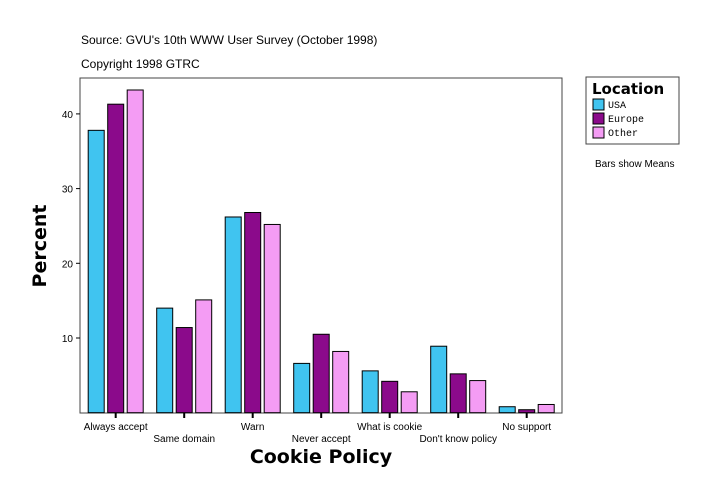 The height and width of the screenshot is (502, 724). What do you see at coordinates (140, 64) in the screenshot?
I see `copyright-text: Copyright 1998 GTRC` at bounding box center [140, 64].